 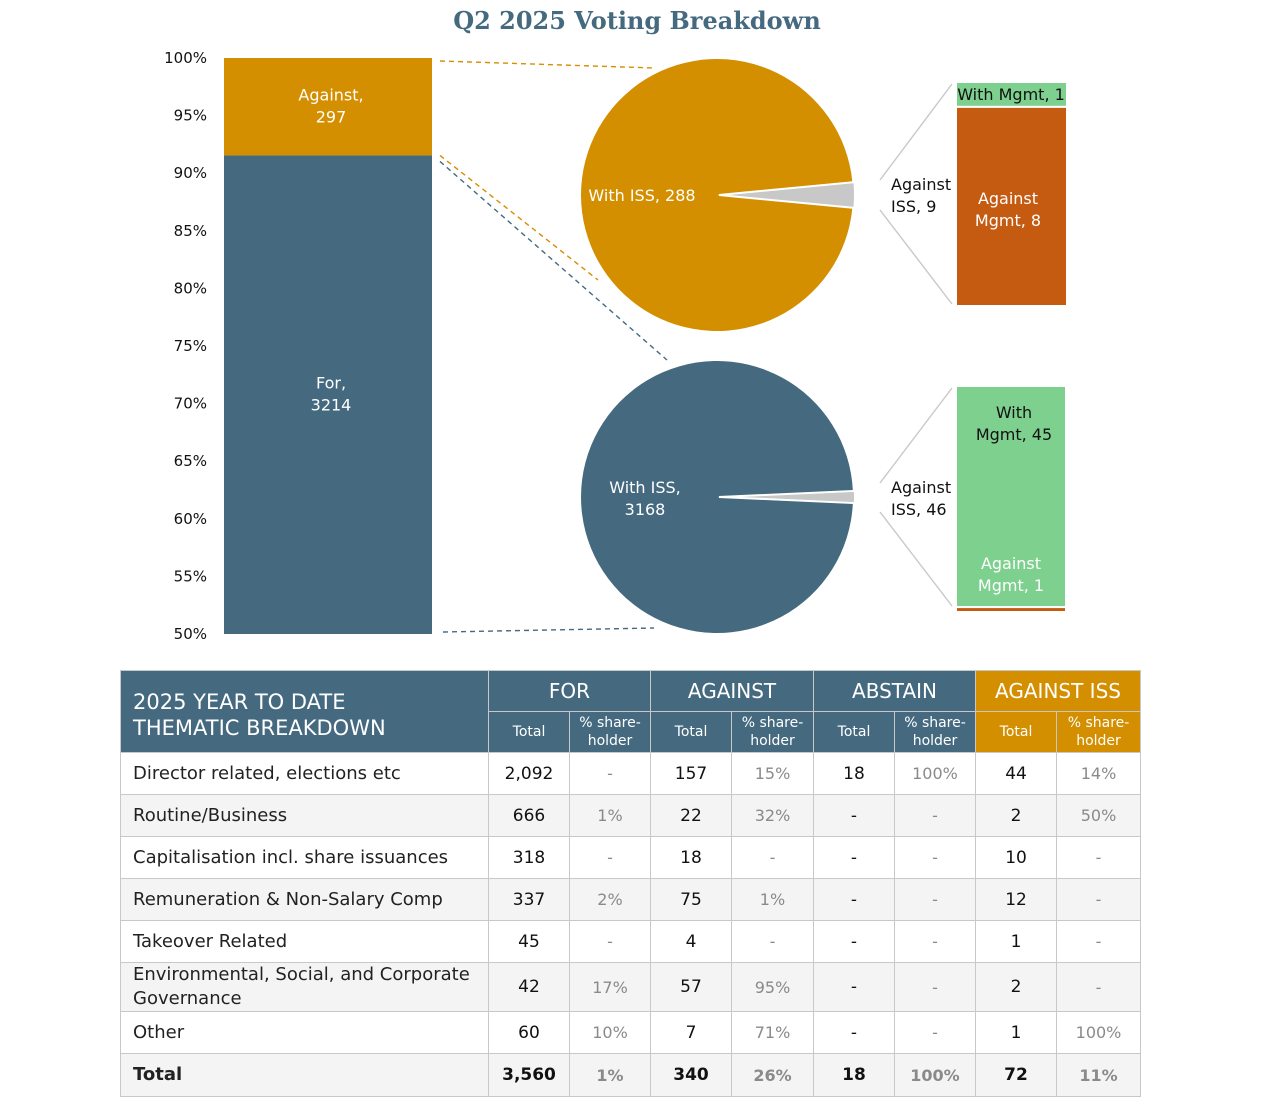 What do you see at coordinates (304, 773) in the screenshot?
I see `row-category: Director related, elections etc` at bounding box center [304, 773].